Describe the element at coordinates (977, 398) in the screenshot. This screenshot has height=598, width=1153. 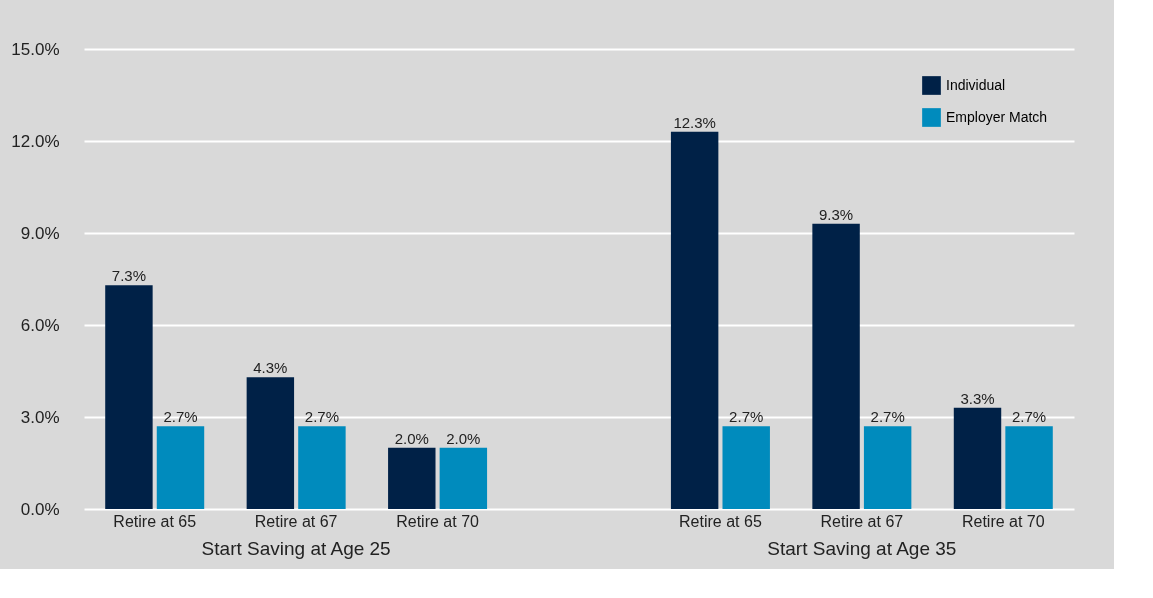
I see `data-label: 3.3%` at that location.